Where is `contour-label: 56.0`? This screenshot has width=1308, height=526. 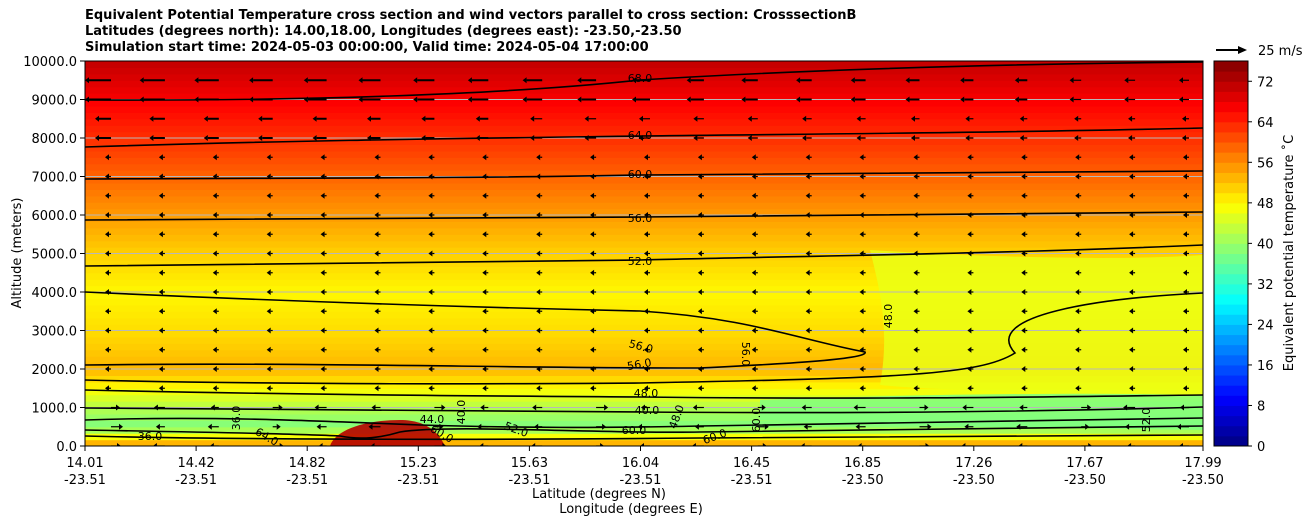 contour-label: 56.0 is located at coordinates (745, 354).